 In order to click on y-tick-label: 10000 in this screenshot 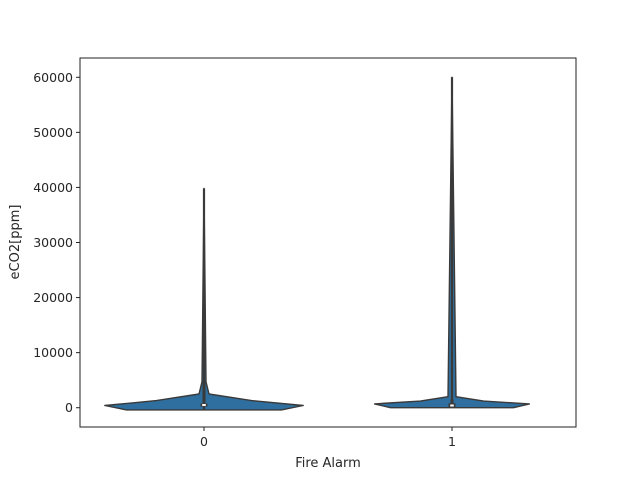, I will do `click(53, 352)`.